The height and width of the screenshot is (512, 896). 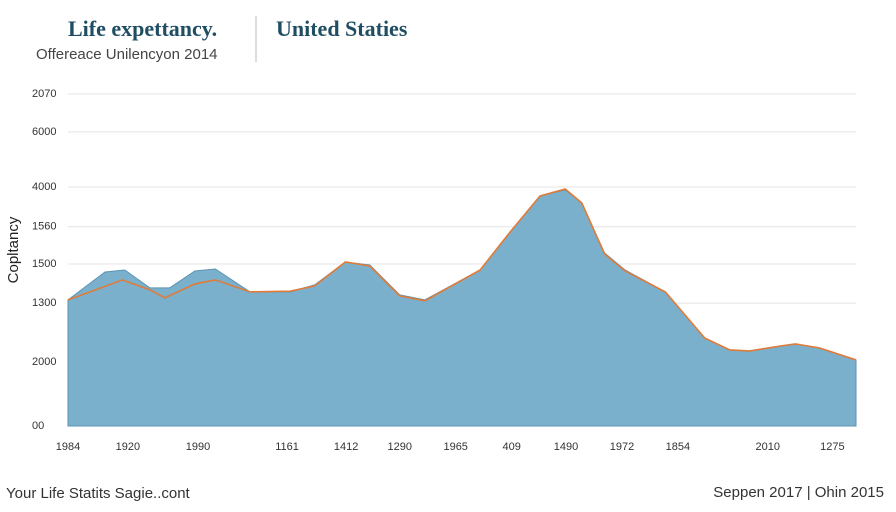 I want to click on y-tick-label: 2000, so click(x=44, y=362).